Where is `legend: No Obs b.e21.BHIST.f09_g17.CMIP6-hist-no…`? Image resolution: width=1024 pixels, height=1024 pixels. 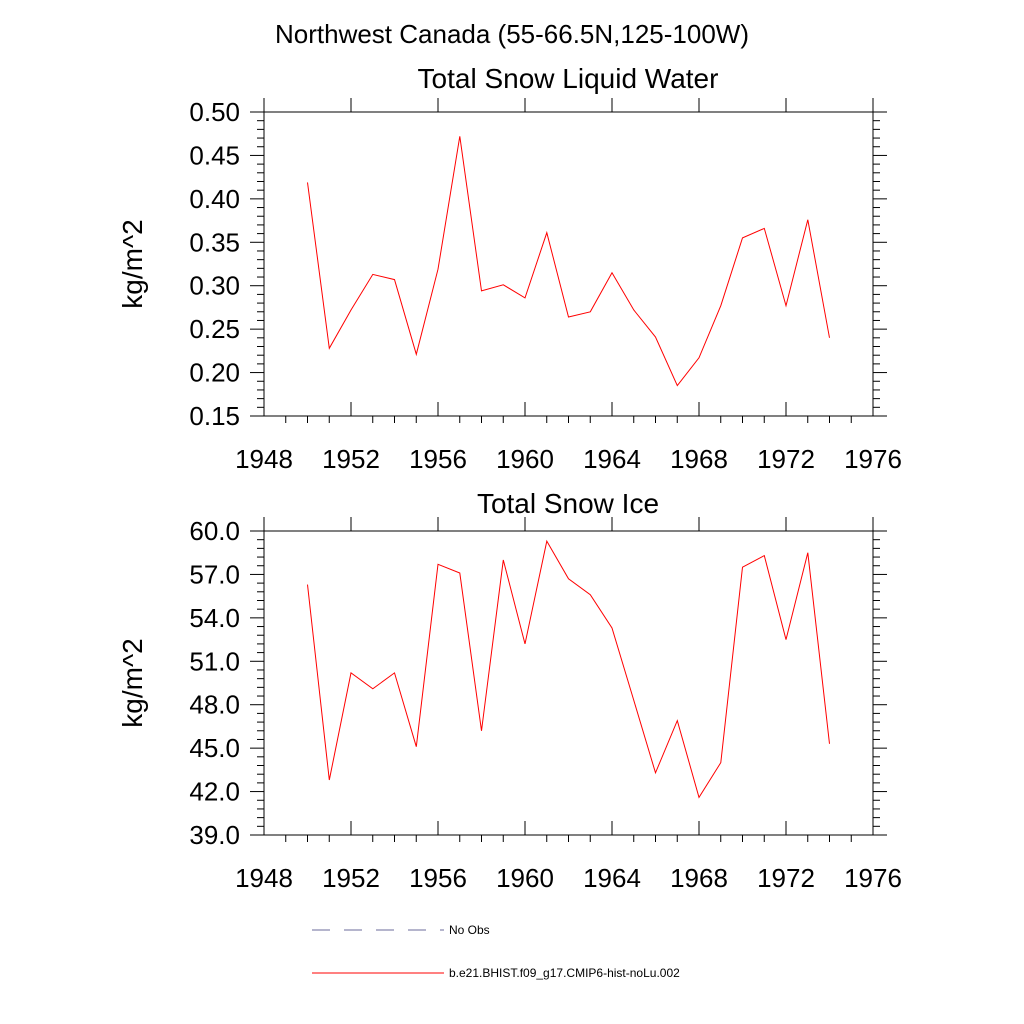 legend: No Obs b.e21.BHIST.f09_g17.CMIP6-hist-no… is located at coordinates (496, 951).